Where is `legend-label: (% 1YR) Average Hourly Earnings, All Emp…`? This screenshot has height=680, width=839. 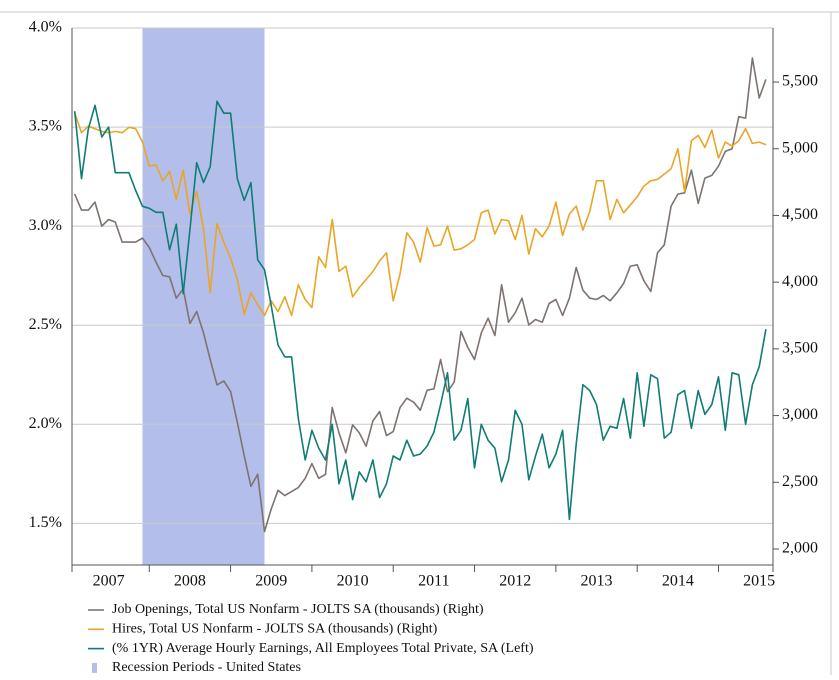
legend-label: (% 1YR) Average Hourly Earnings, All Emp… is located at coordinates (323, 648).